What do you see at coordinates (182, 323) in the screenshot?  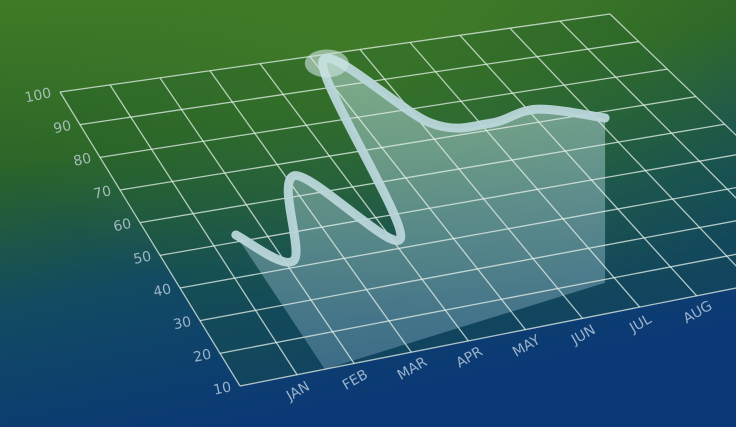 I see `y-tick-label: 30` at bounding box center [182, 323].